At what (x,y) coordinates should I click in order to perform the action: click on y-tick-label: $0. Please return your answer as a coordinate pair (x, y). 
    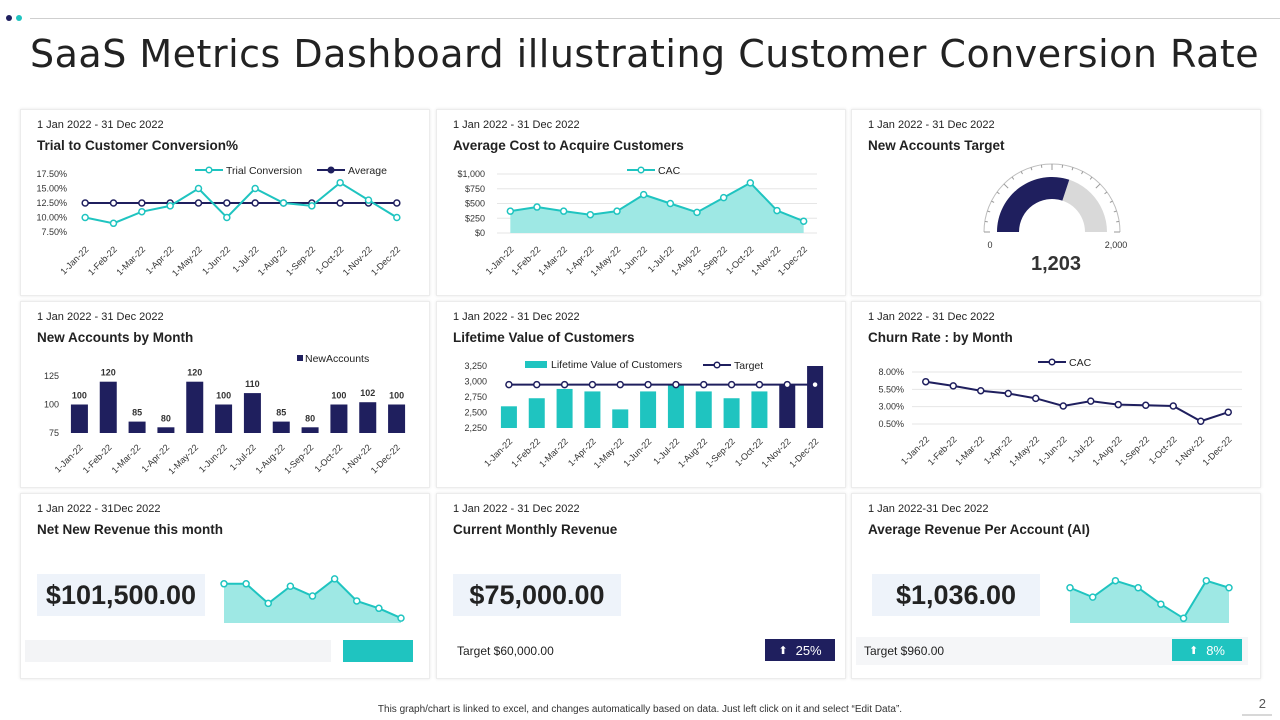
    Looking at the image, I should click on (480, 233).